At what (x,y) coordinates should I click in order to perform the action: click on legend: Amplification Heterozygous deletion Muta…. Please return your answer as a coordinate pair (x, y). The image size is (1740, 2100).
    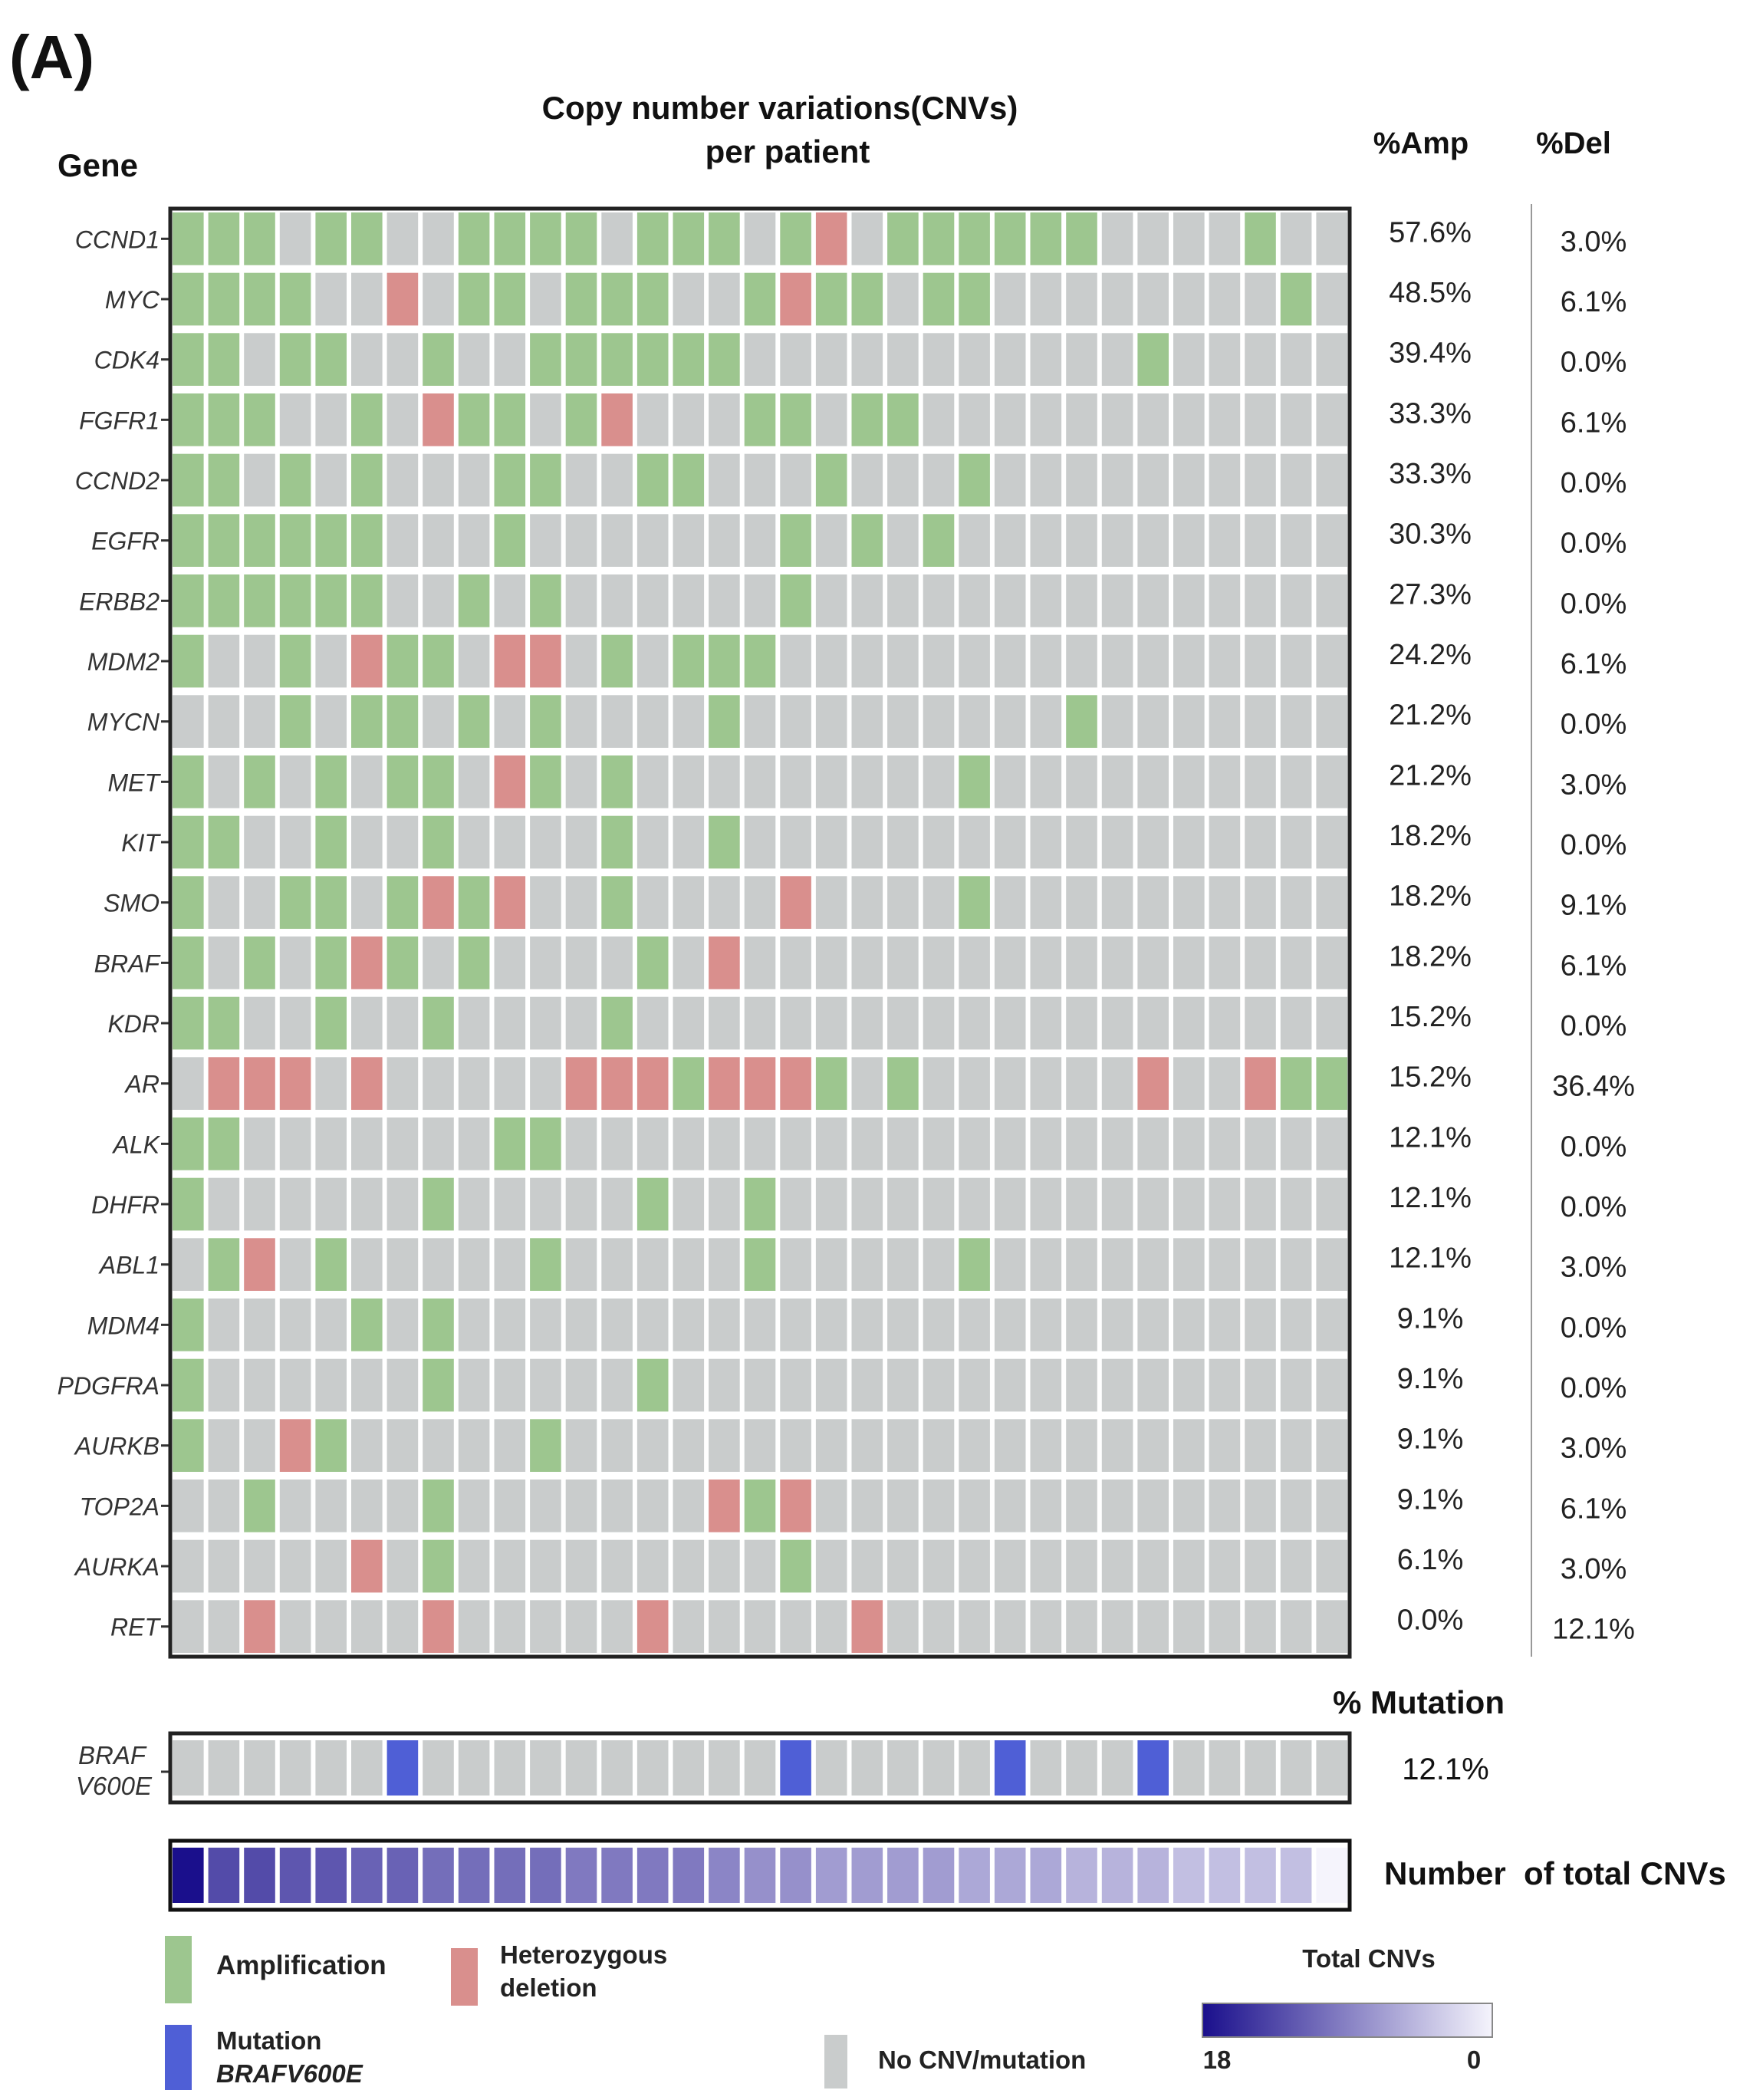
    Looking at the image, I should click on (829, 2013).